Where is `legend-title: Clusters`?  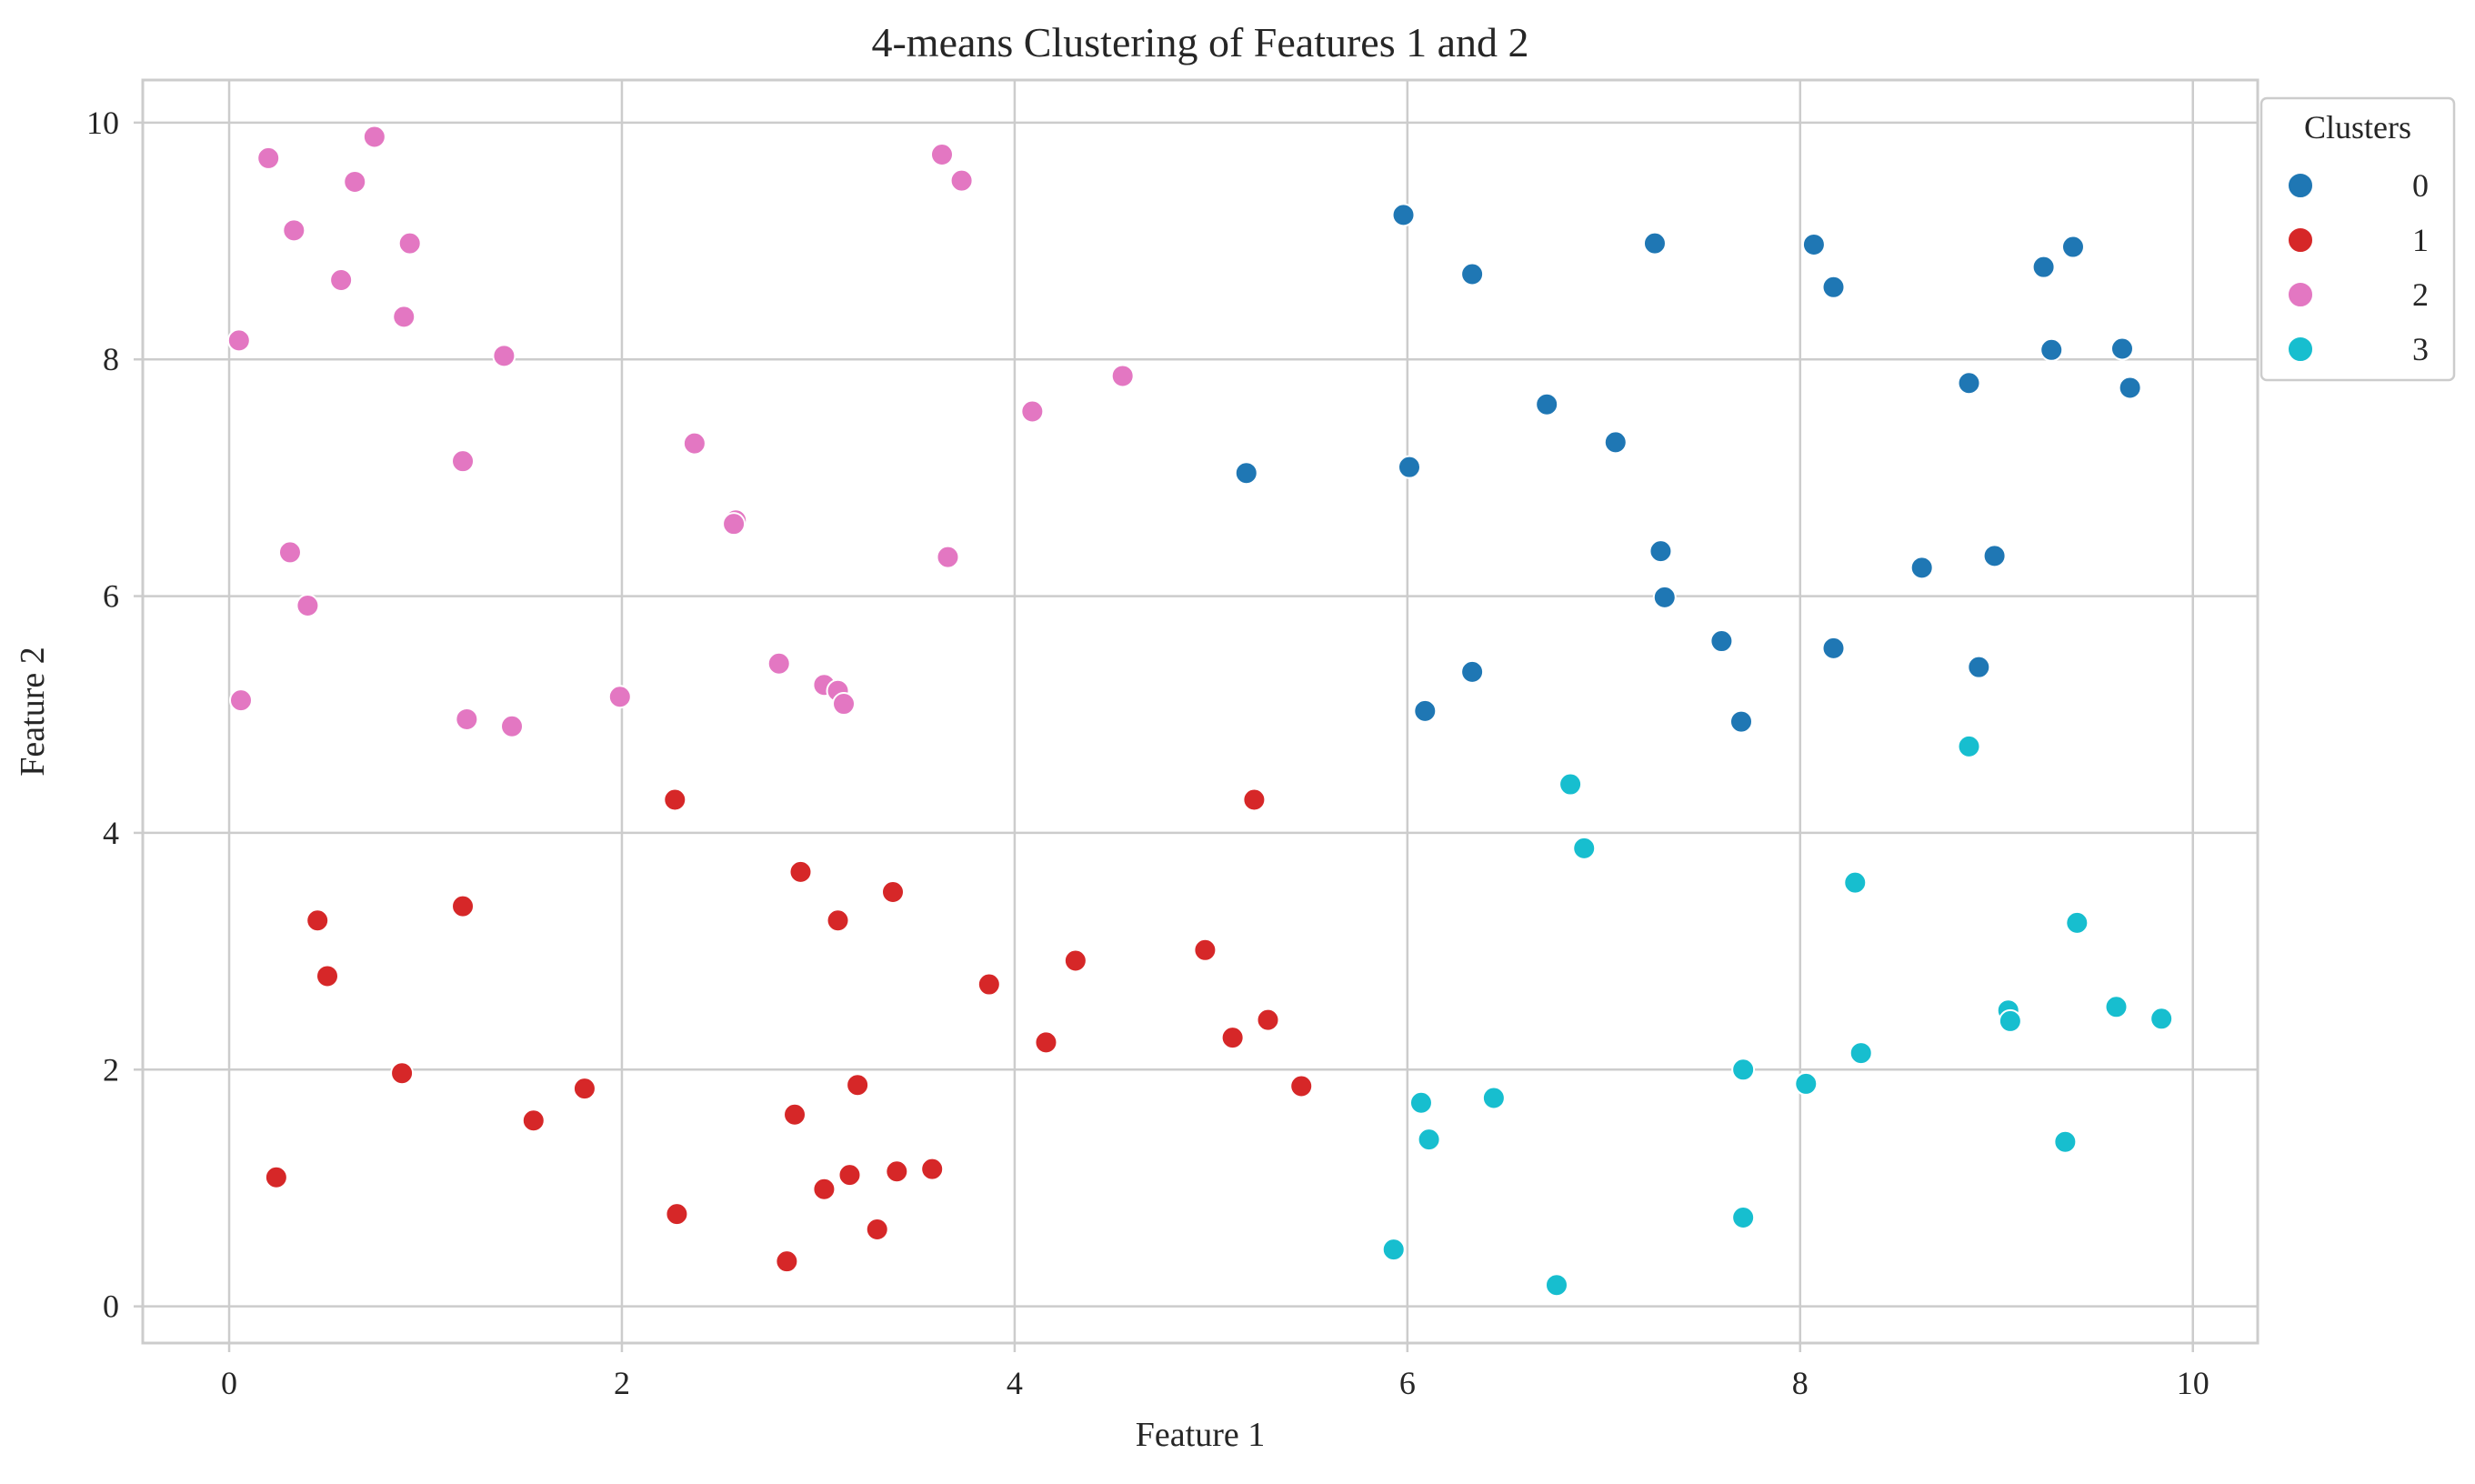
legend-title: Clusters is located at coordinates (2357, 127).